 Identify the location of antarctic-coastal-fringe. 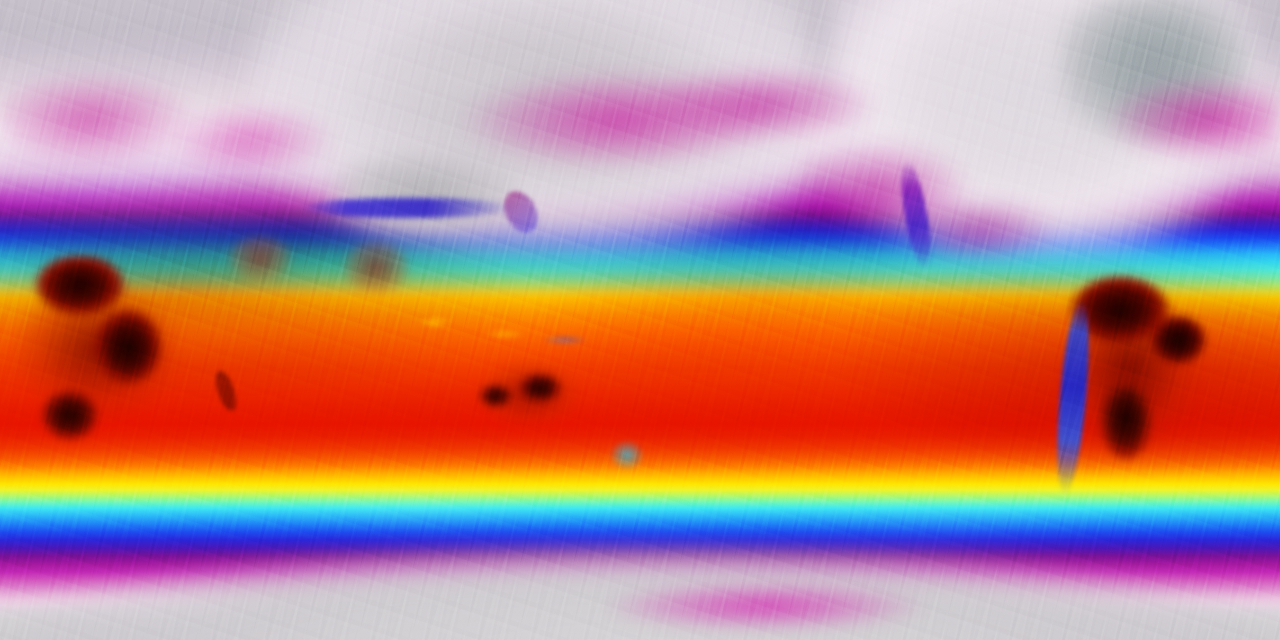
(765, 606).